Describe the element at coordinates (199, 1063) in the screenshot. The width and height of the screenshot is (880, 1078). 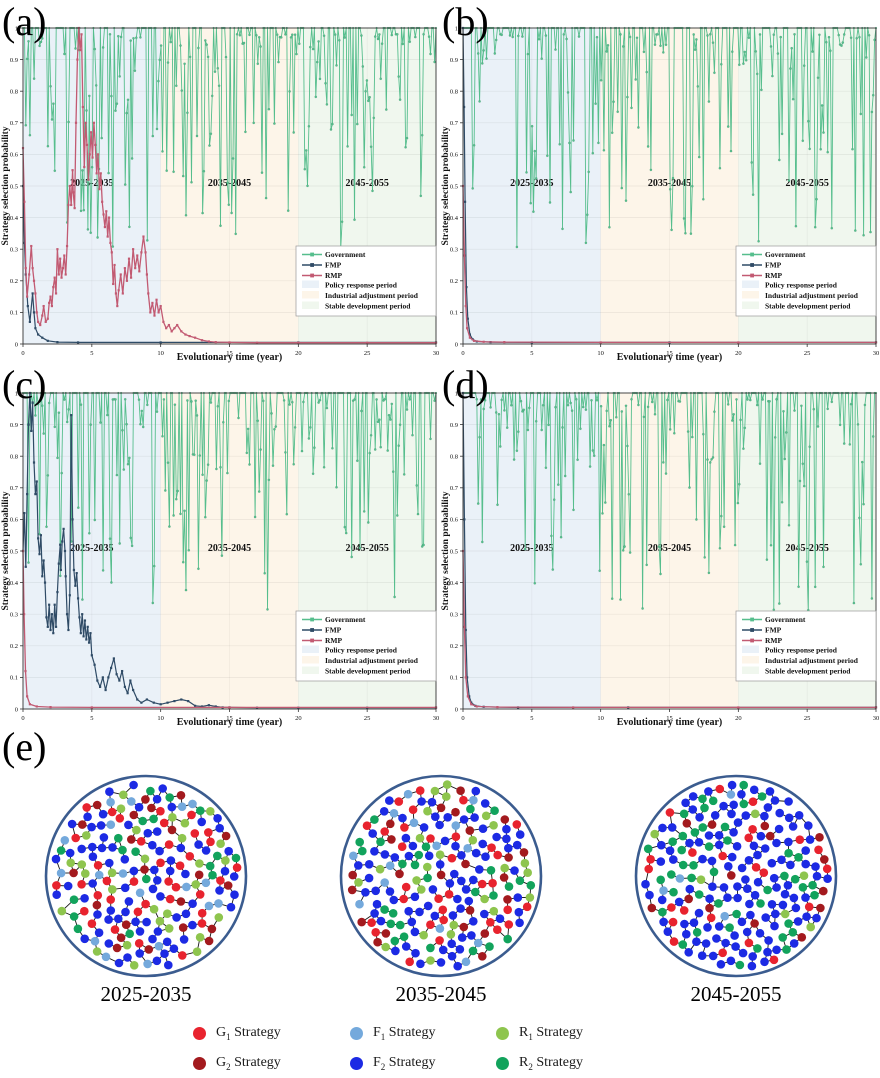
I see `g2-strategy-dot` at that location.